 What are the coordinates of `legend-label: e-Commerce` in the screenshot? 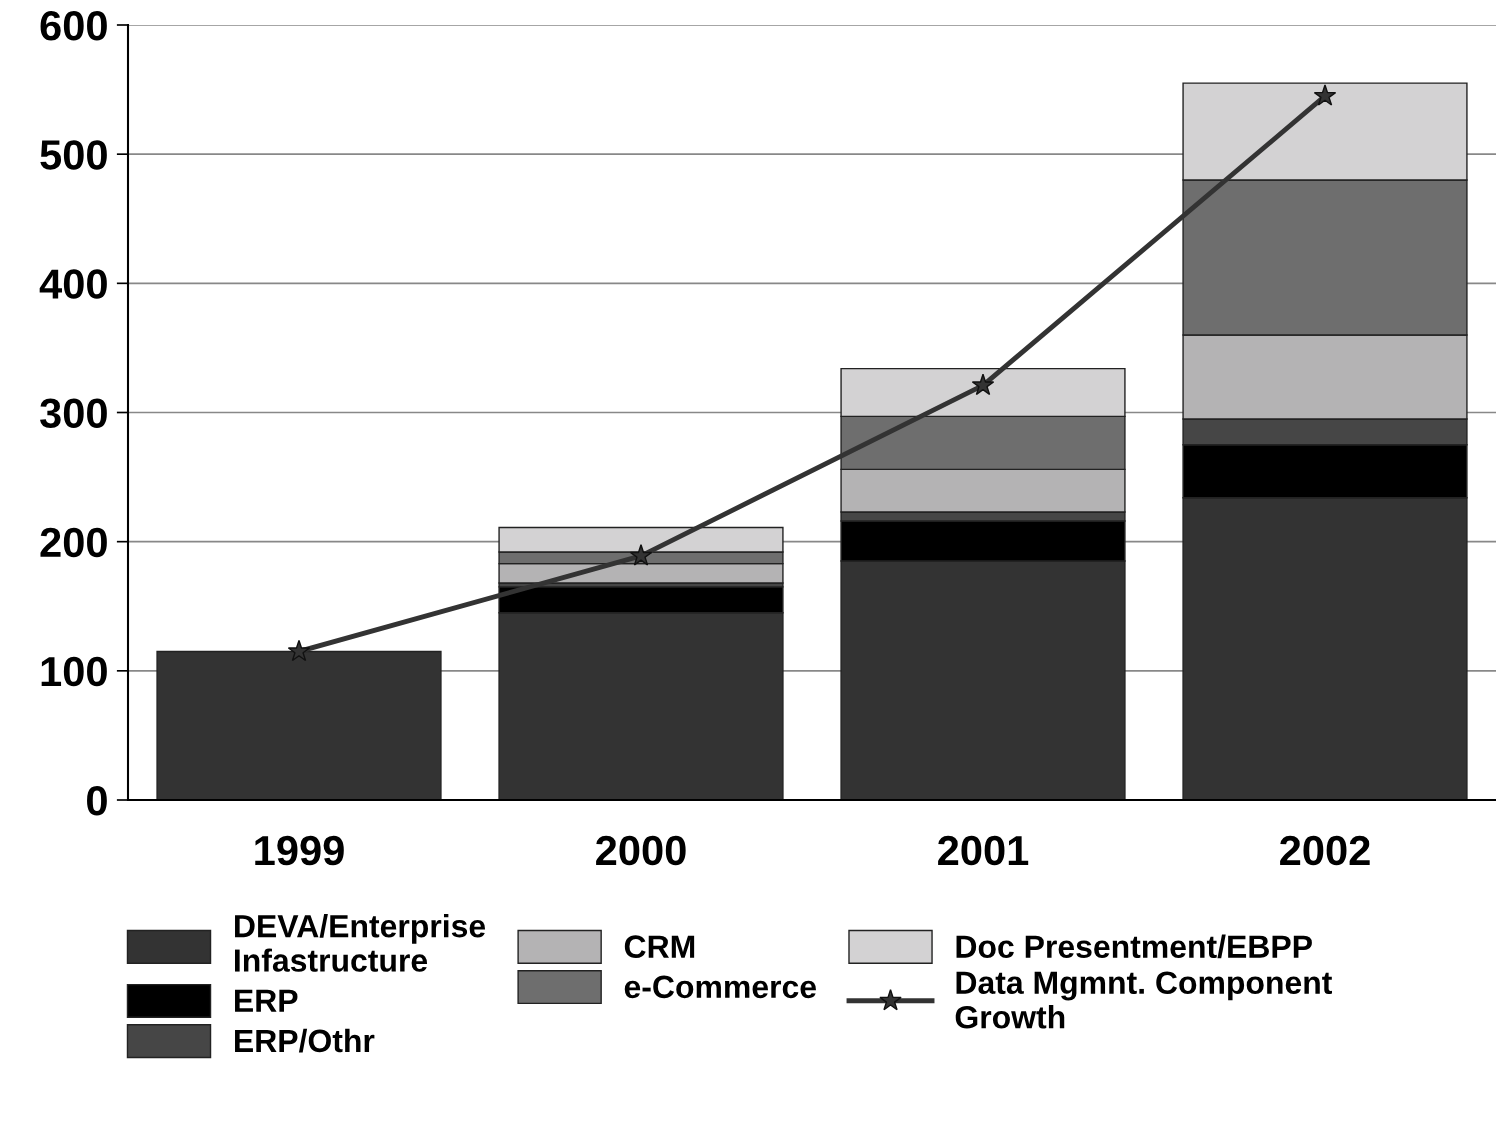 It's located at (720, 987).